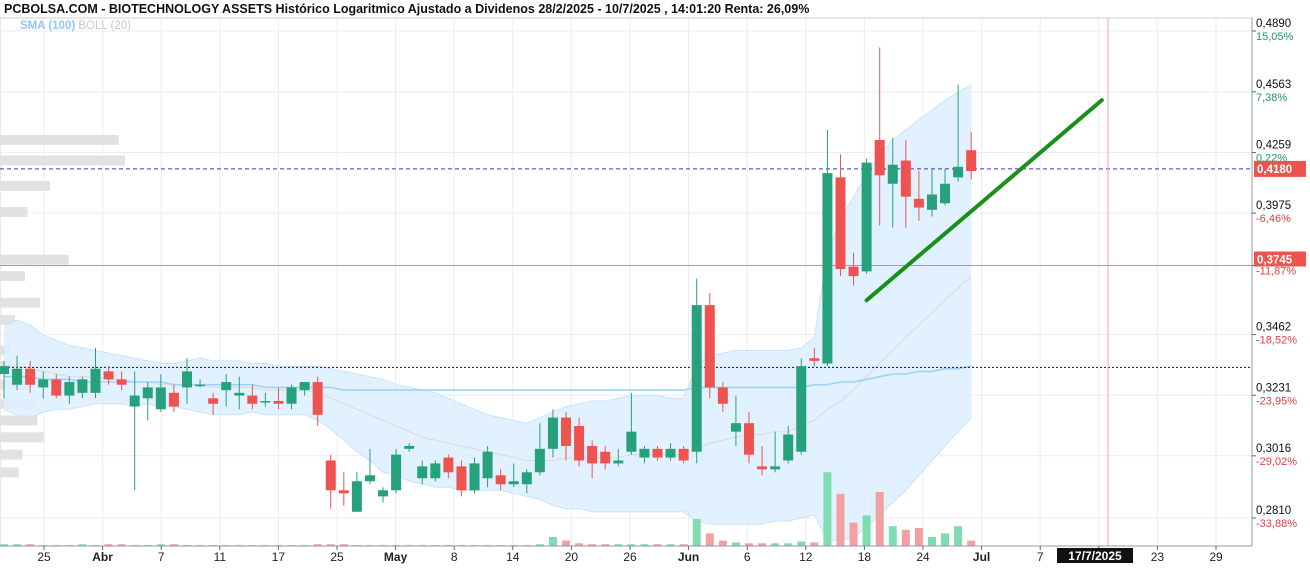 This screenshot has height=572, width=1310. I want to click on y-tick-label: 0,3231, so click(1273, 388).